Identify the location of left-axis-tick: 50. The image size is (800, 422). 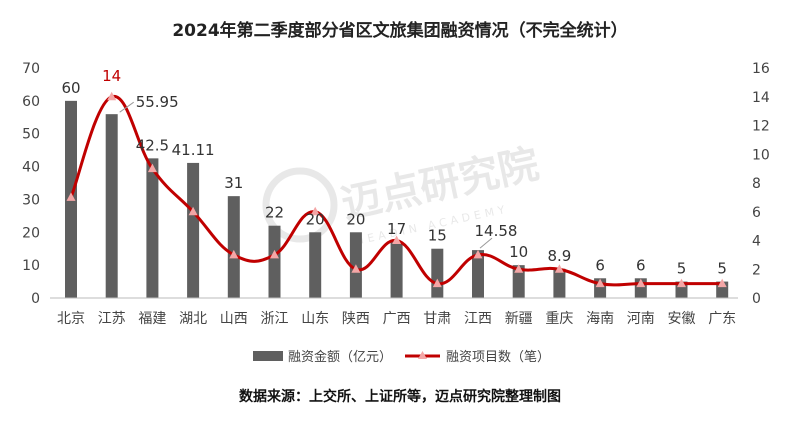
(31, 135).